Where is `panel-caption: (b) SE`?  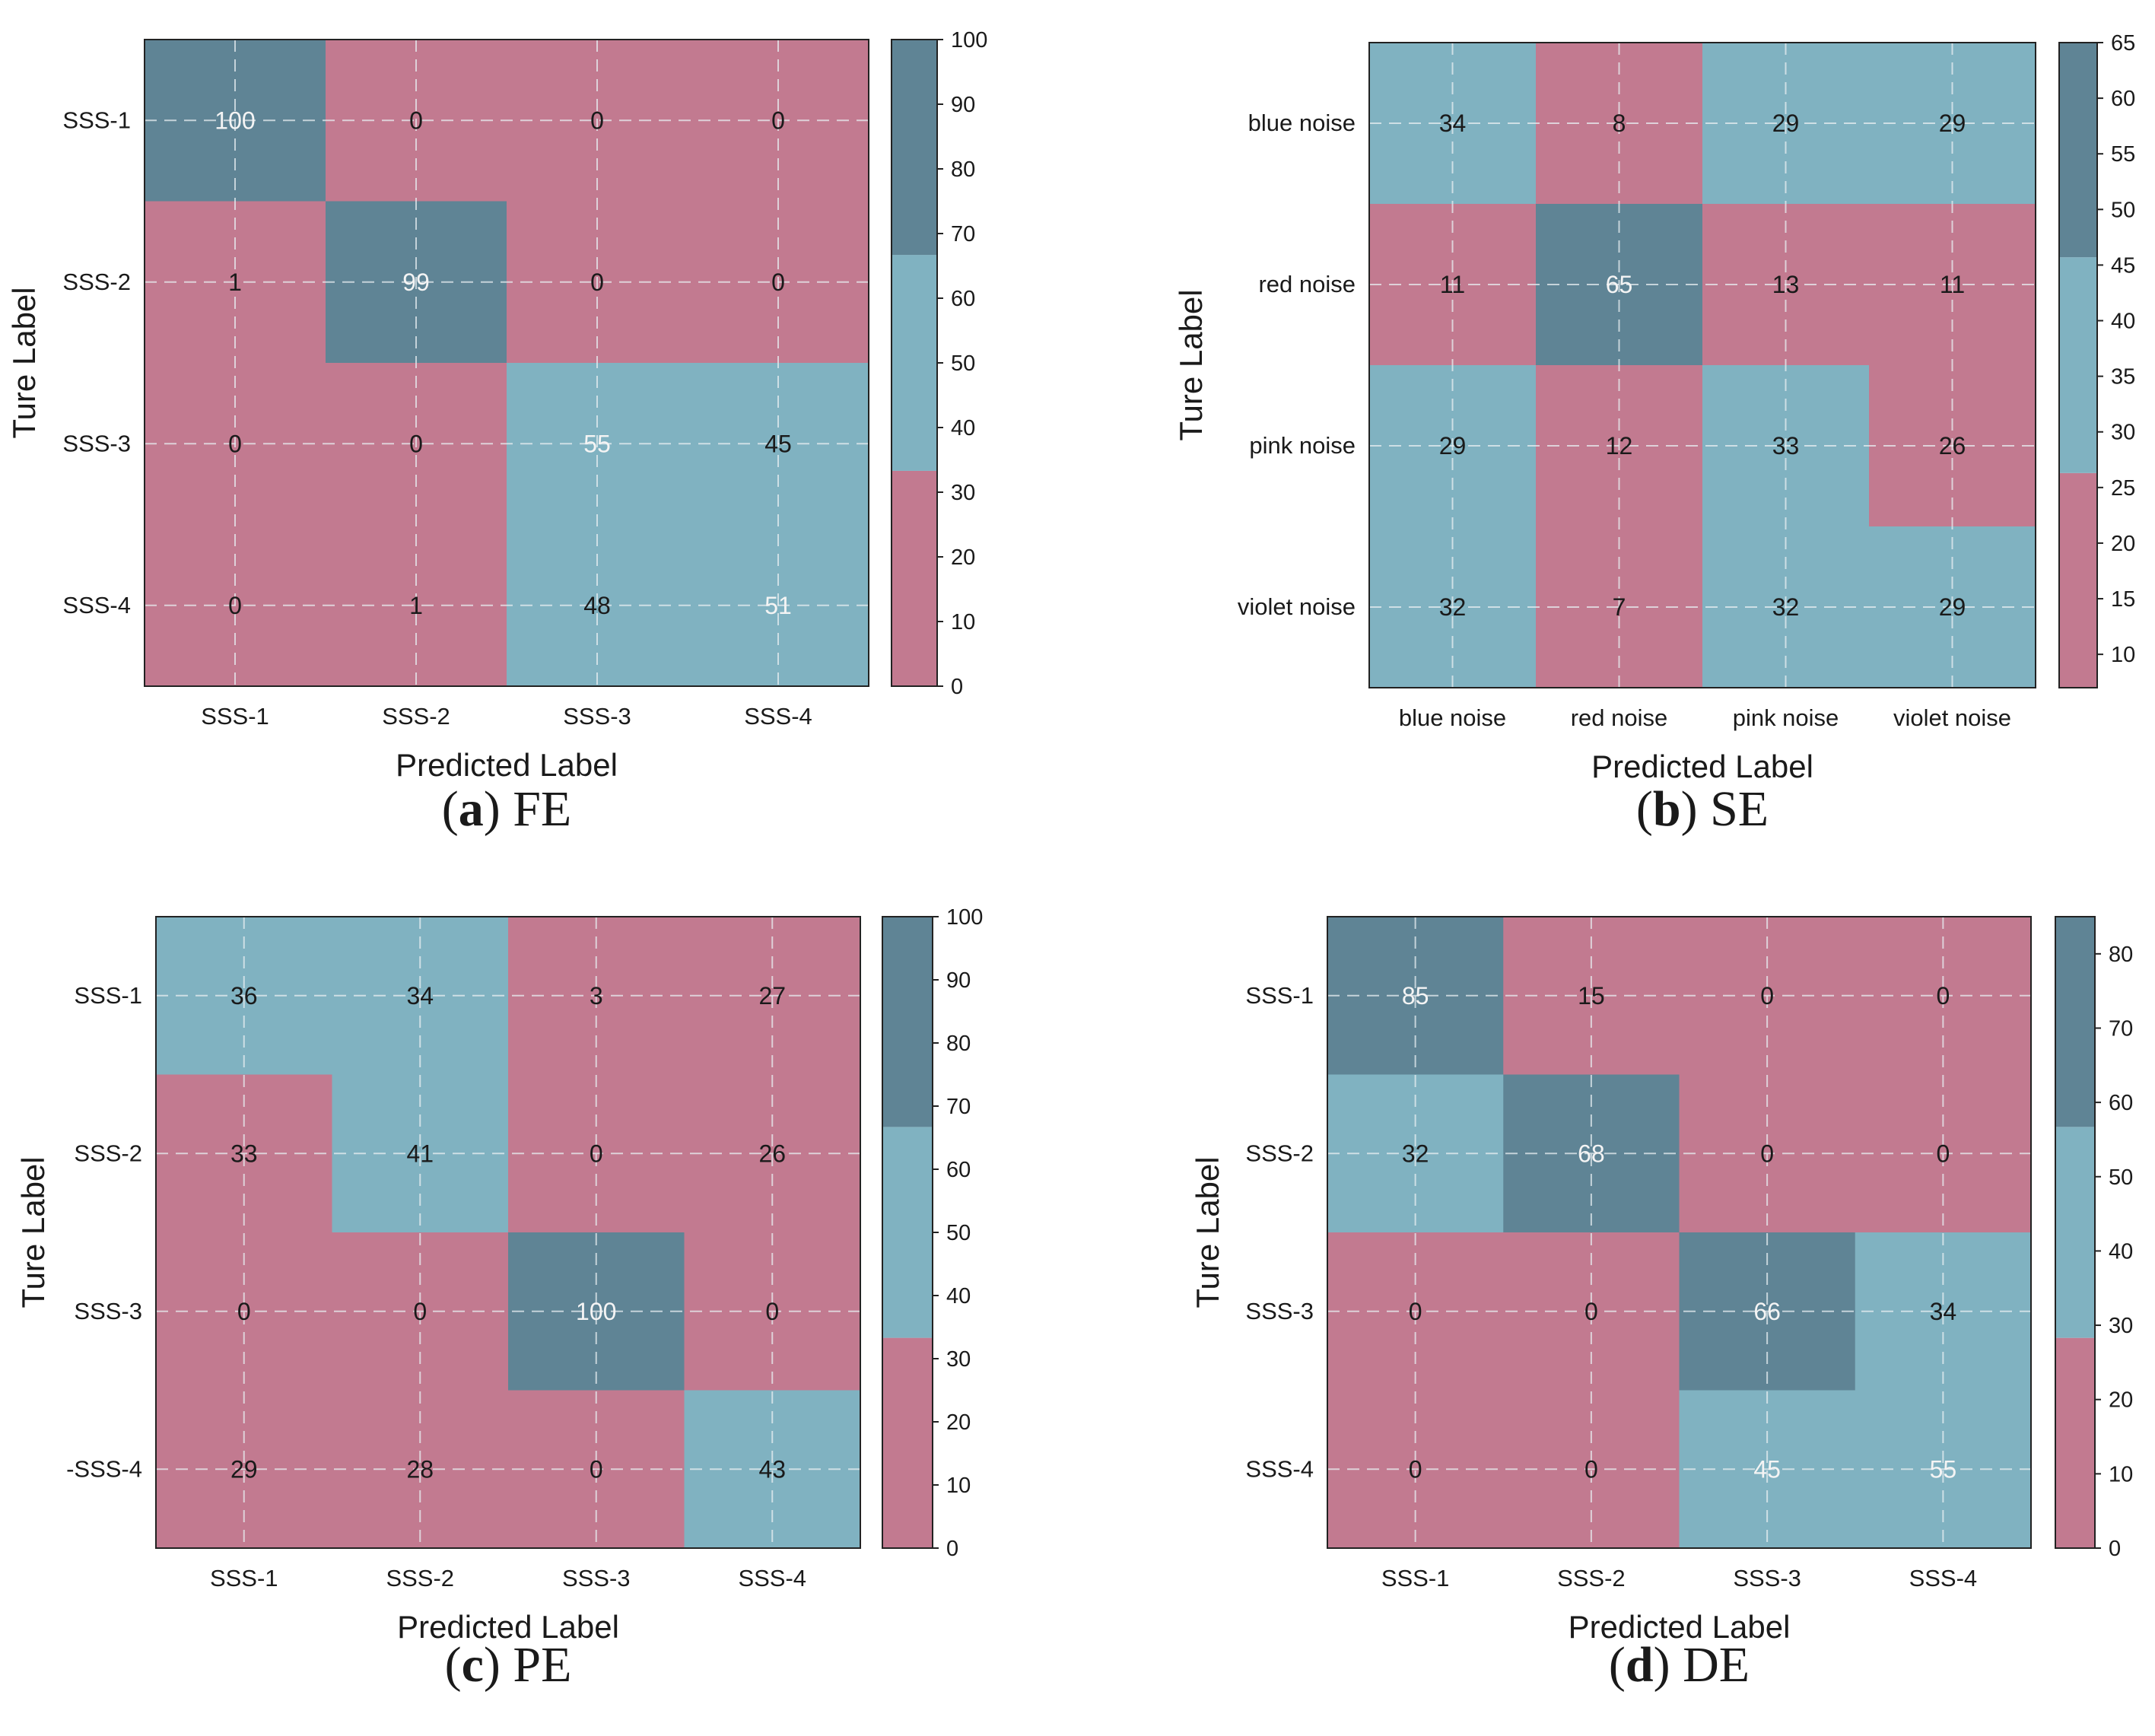
panel-caption: (b) SE is located at coordinates (1702, 809).